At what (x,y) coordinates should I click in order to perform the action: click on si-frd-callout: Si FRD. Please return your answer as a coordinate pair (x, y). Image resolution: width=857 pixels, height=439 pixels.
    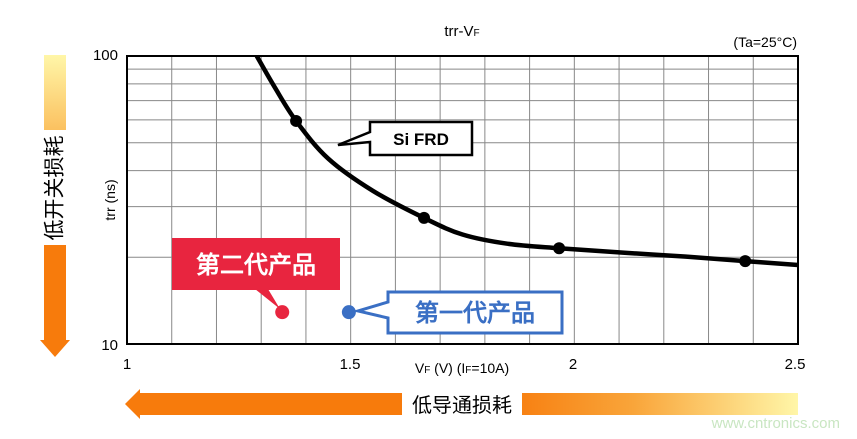
    Looking at the image, I should click on (405, 138).